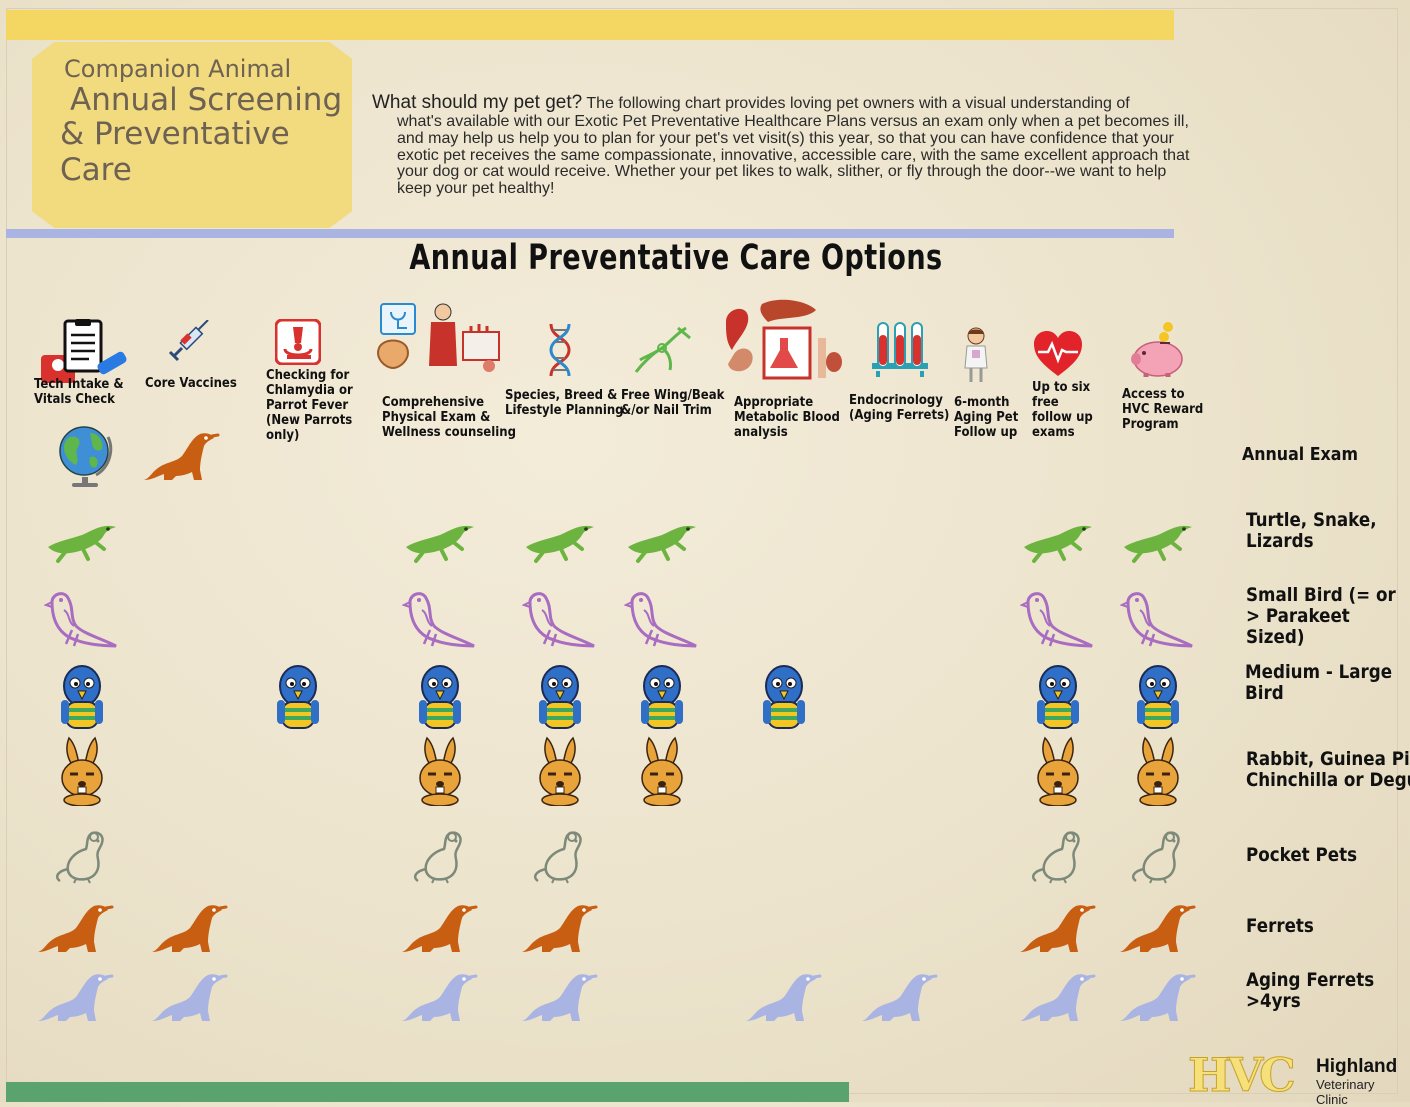 The width and height of the screenshot is (1410, 1107). Describe the element at coordinates (1300, 454) in the screenshot. I see `row-label-annual-exam: Annual Exam` at that location.